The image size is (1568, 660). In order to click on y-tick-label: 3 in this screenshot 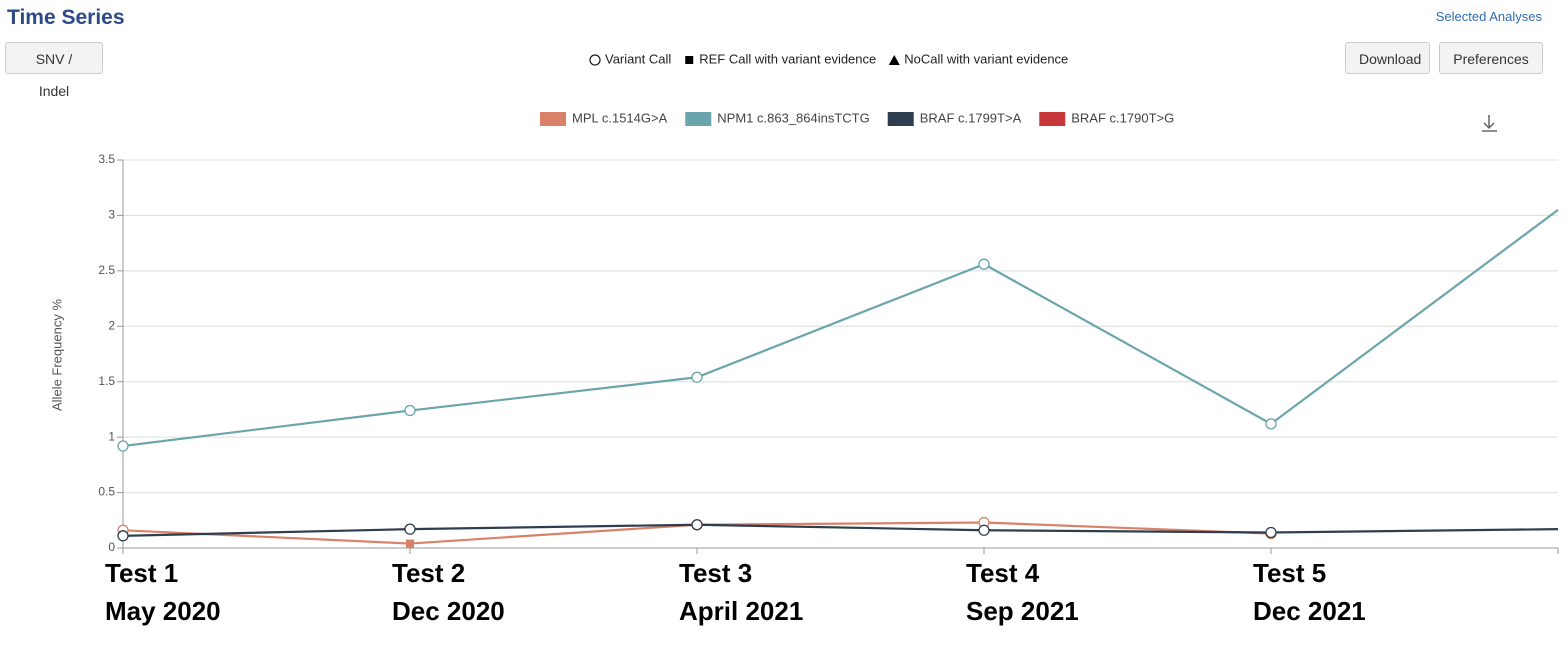, I will do `click(111, 215)`.